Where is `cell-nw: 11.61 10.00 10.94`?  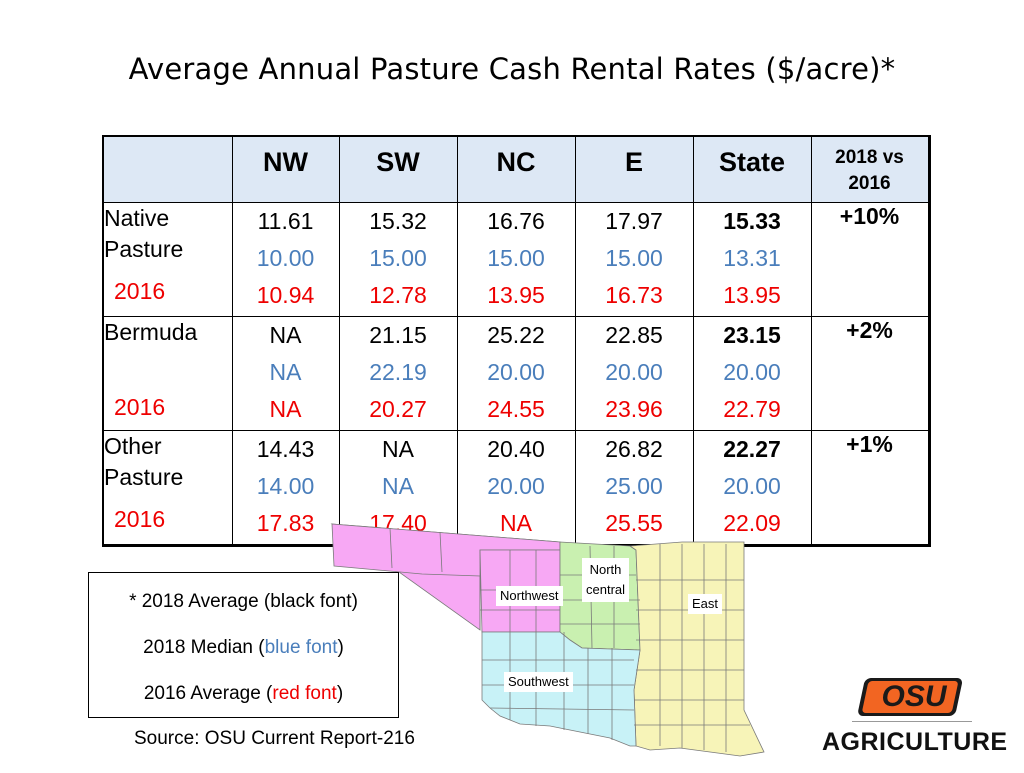
cell-nw: 11.61 10.00 10.94 is located at coordinates (285, 259).